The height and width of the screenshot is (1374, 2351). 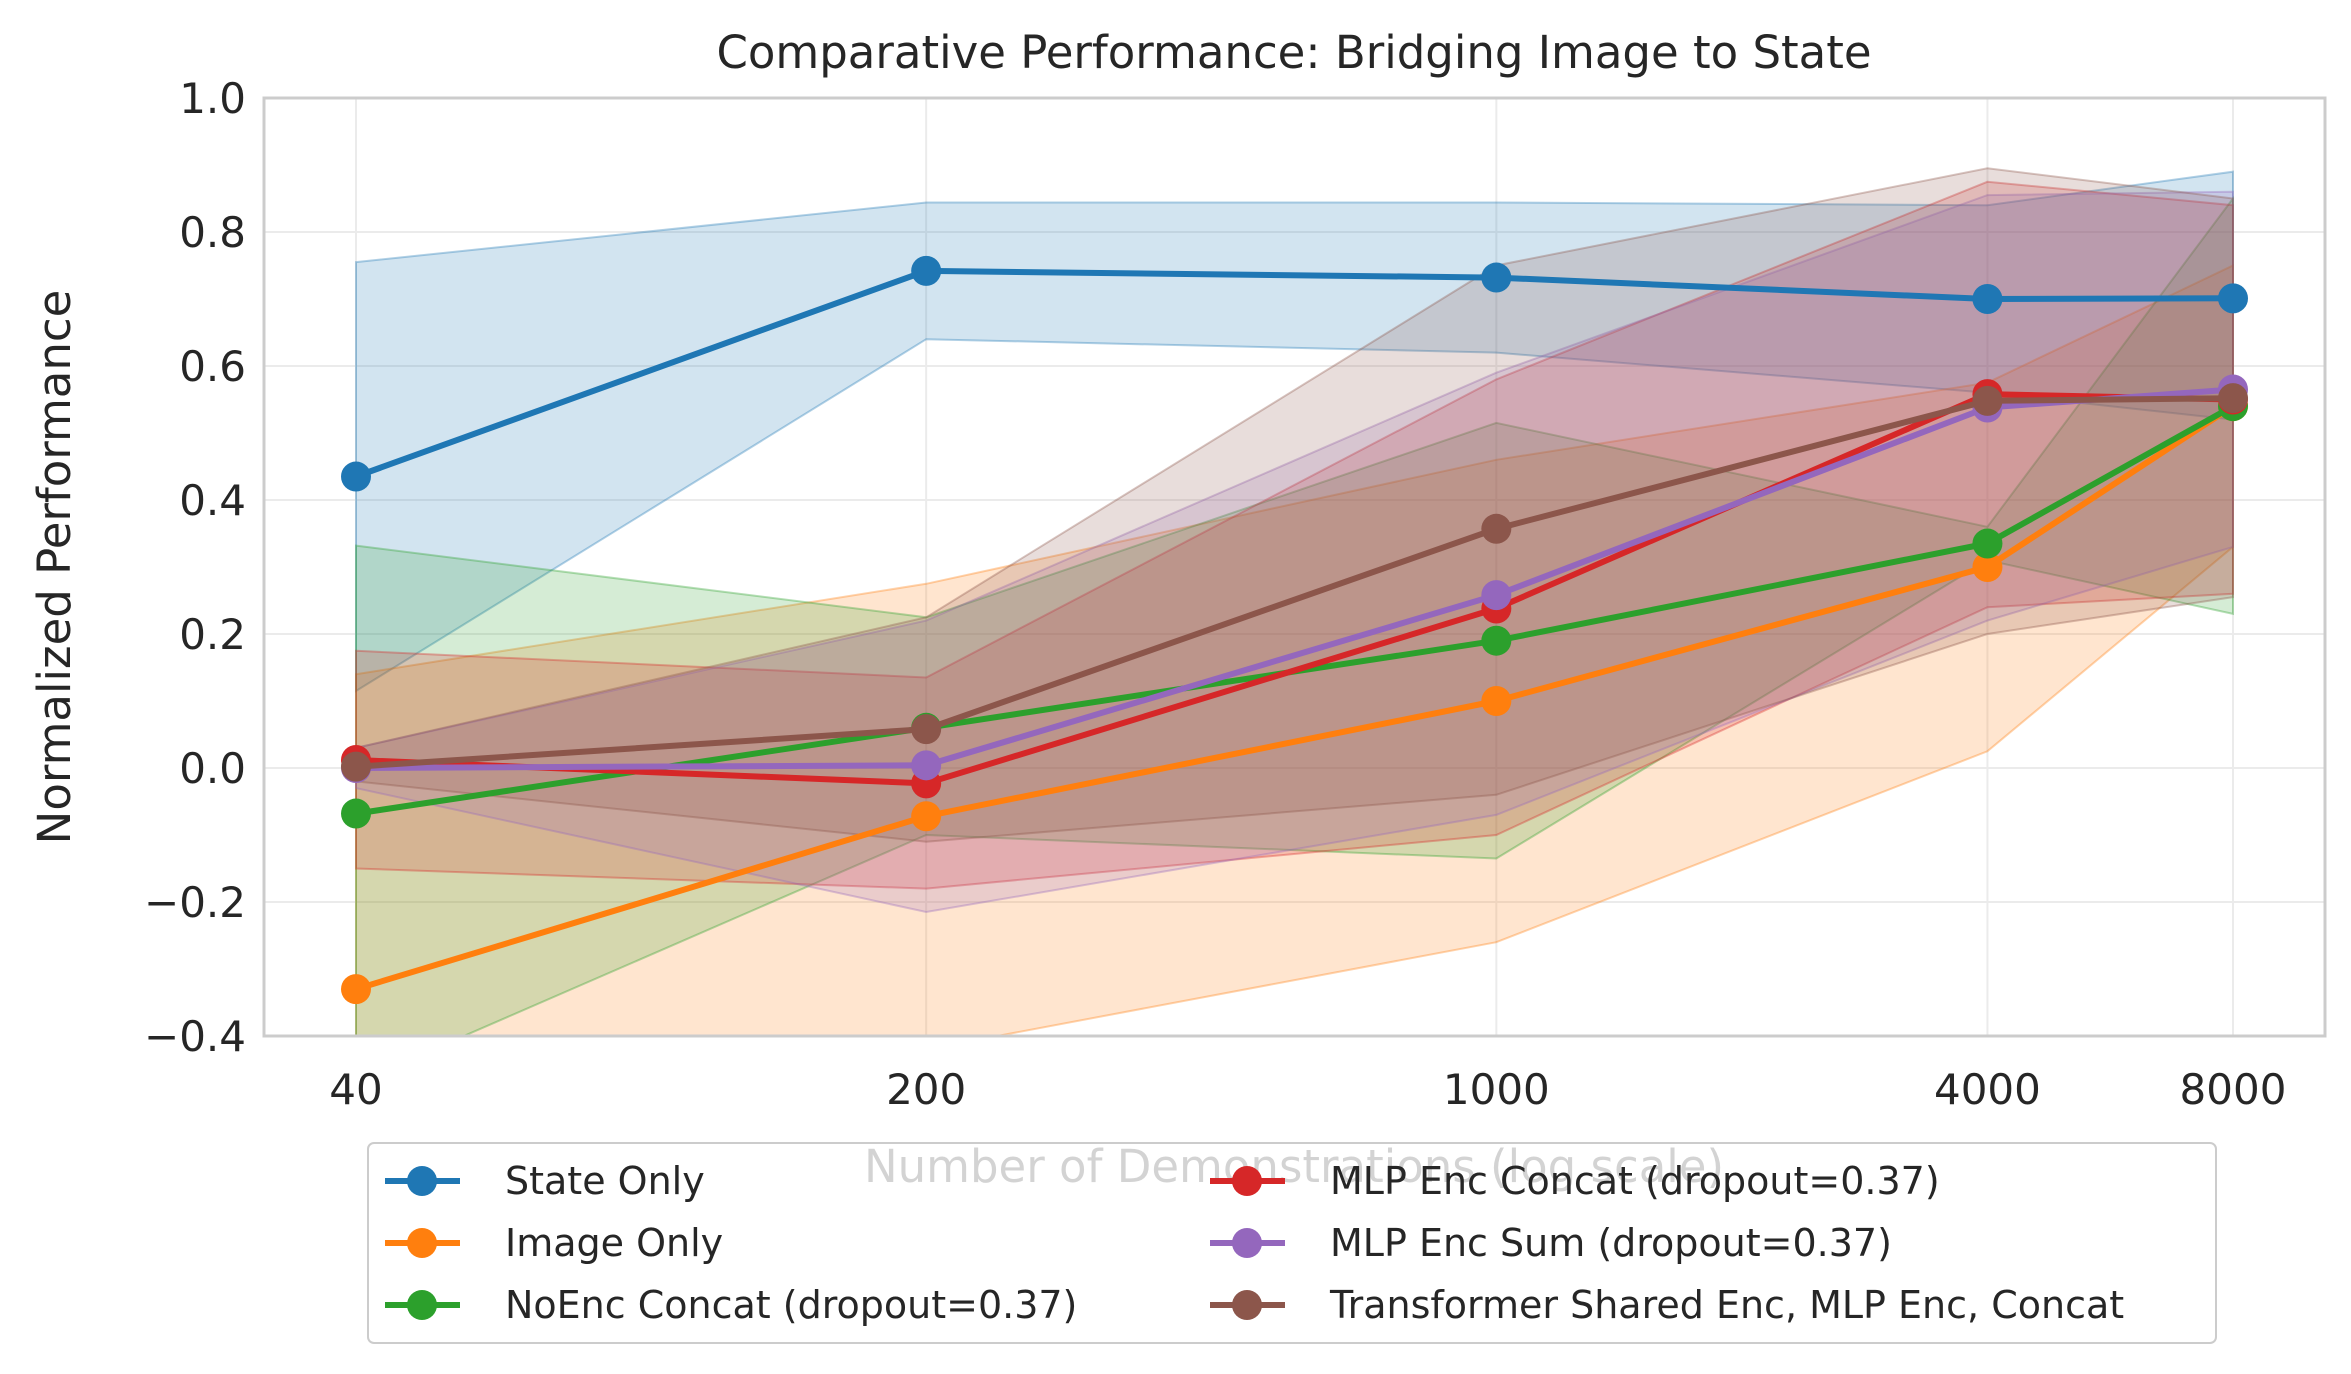 I want to click on x-tick-label: 200, so click(x=926, y=1089).